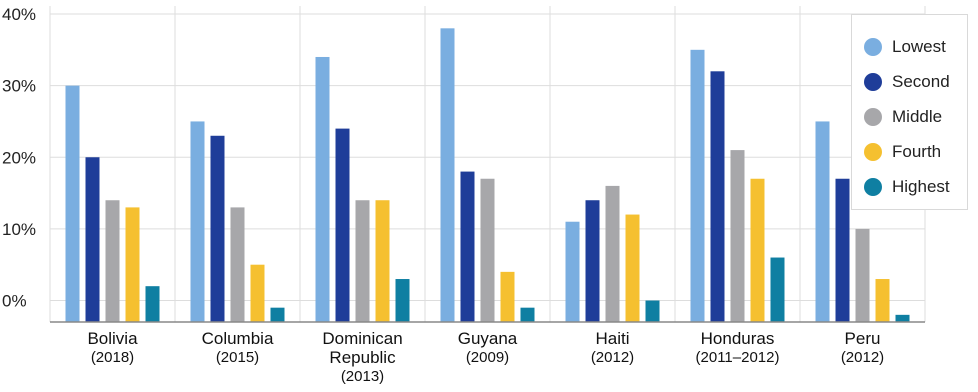 The height and width of the screenshot is (392, 978). I want to click on legend-label: Middle, so click(917, 116).